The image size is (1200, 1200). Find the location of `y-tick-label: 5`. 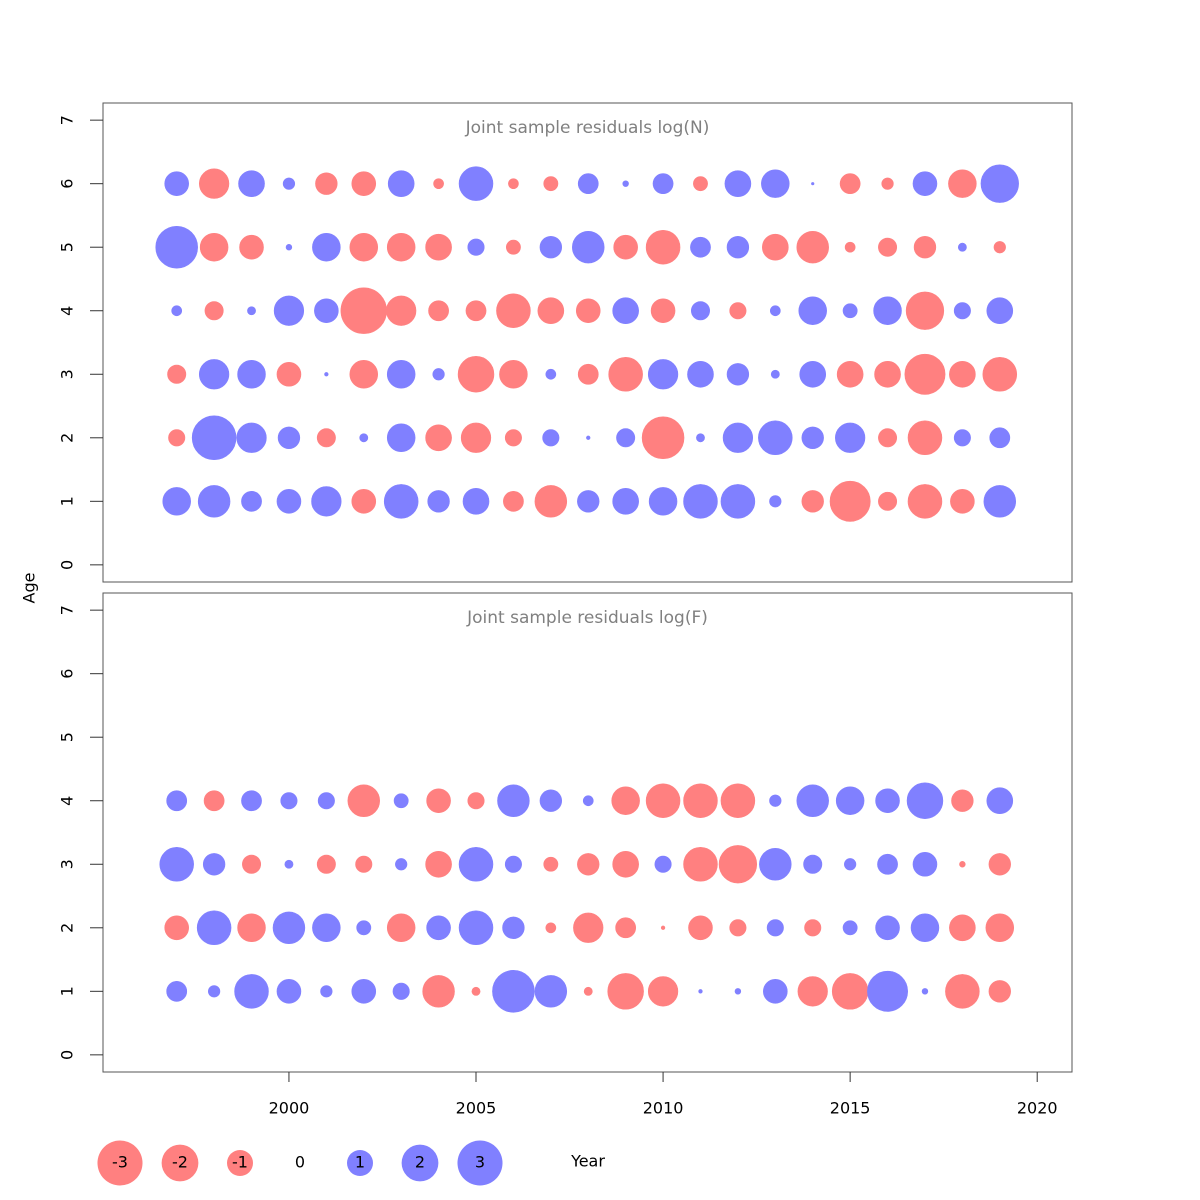

y-tick-label: 5 is located at coordinates (67, 247).